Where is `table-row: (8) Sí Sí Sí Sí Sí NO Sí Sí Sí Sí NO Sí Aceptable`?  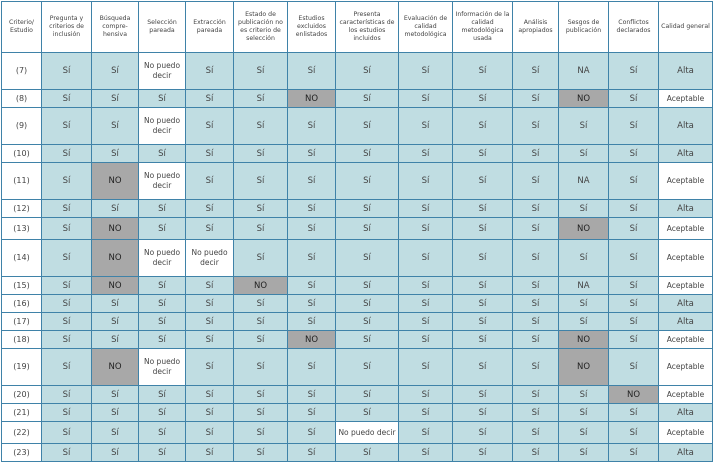 table-row: (8) Sí Sí Sí Sí Sí NO Sí Sí Sí Sí NO Sí Aceptable is located at coordinates (357, 98).